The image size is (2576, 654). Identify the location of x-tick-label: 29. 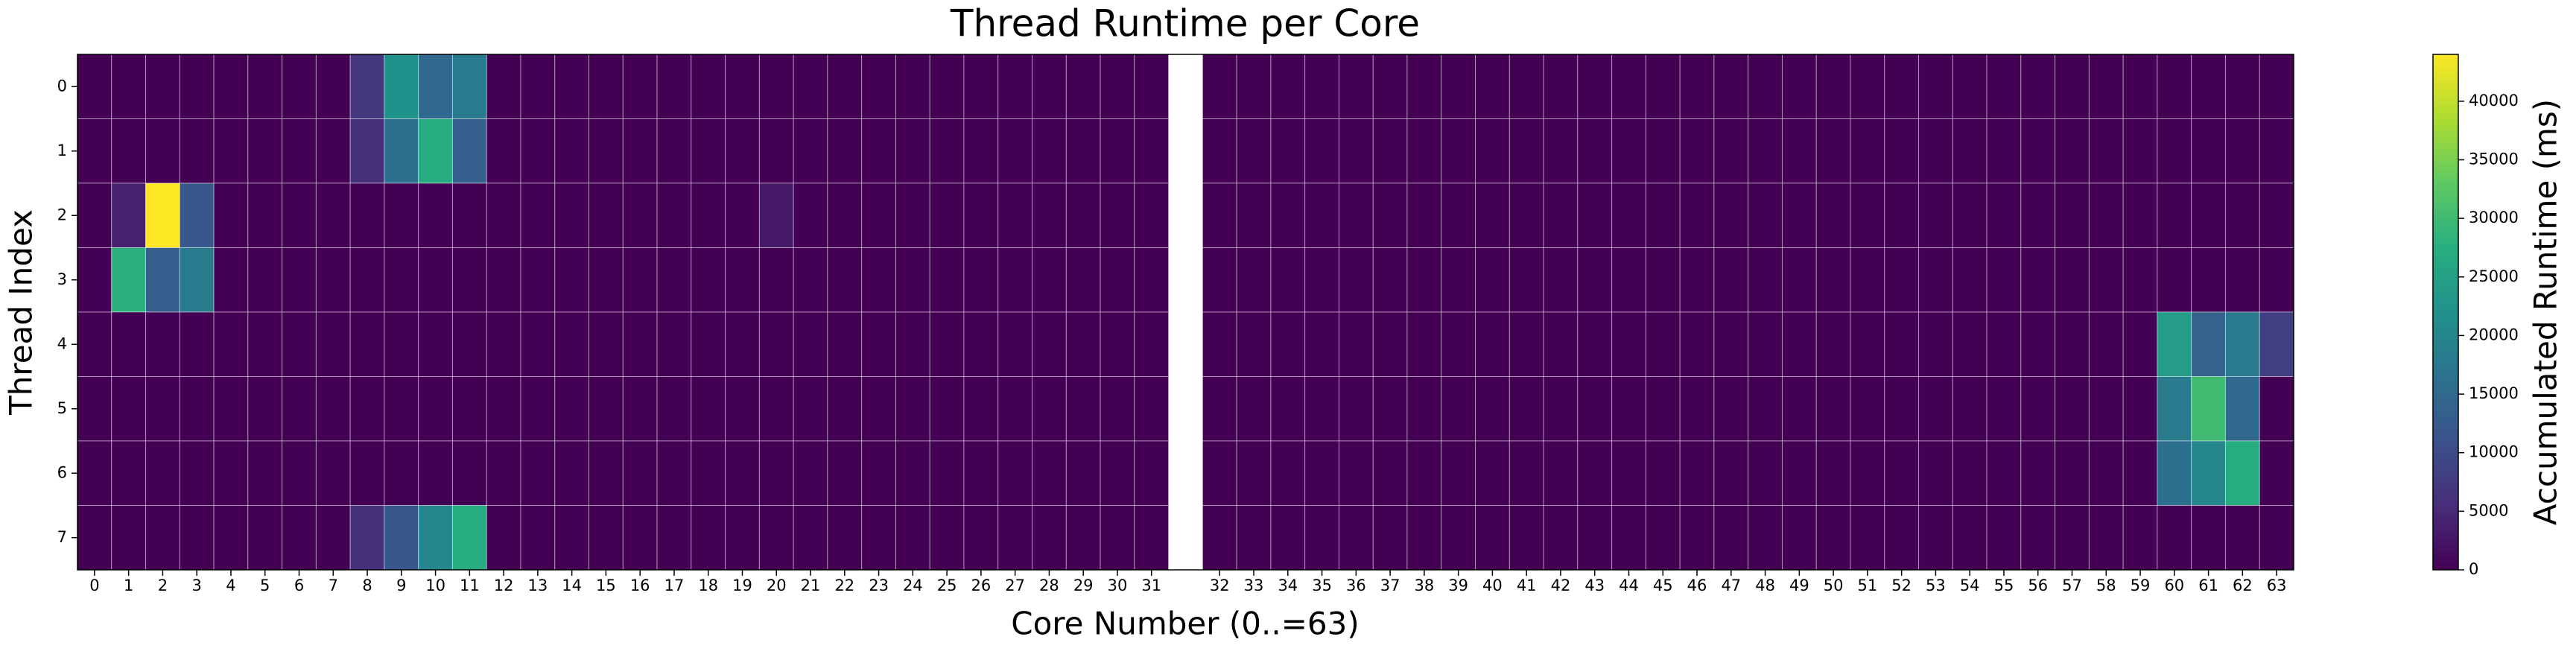
(1084, 585).